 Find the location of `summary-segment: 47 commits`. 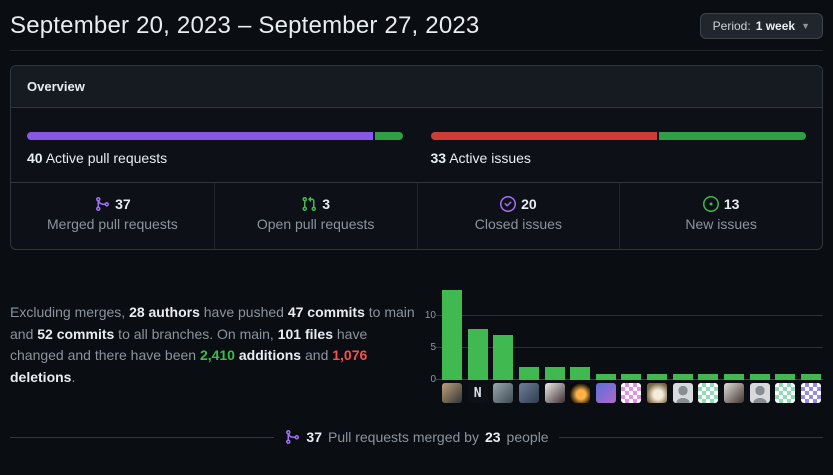

summary-segment: 47 commits is located at coordinates (326, 312).